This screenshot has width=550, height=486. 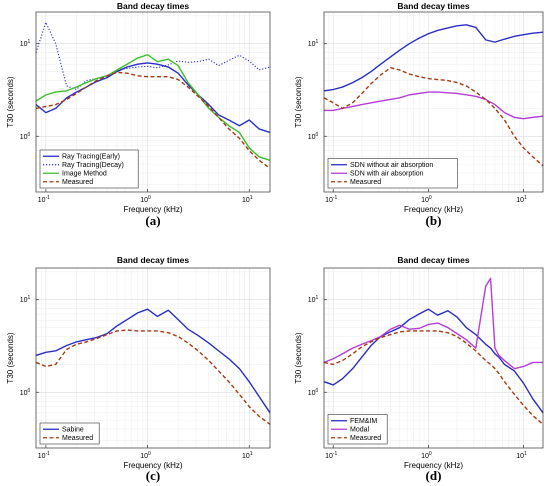 What do you see at coordinates (363, 421) in the screenshot?
I see `legend-label: FEM&IM` at bounding box center [363, 421].